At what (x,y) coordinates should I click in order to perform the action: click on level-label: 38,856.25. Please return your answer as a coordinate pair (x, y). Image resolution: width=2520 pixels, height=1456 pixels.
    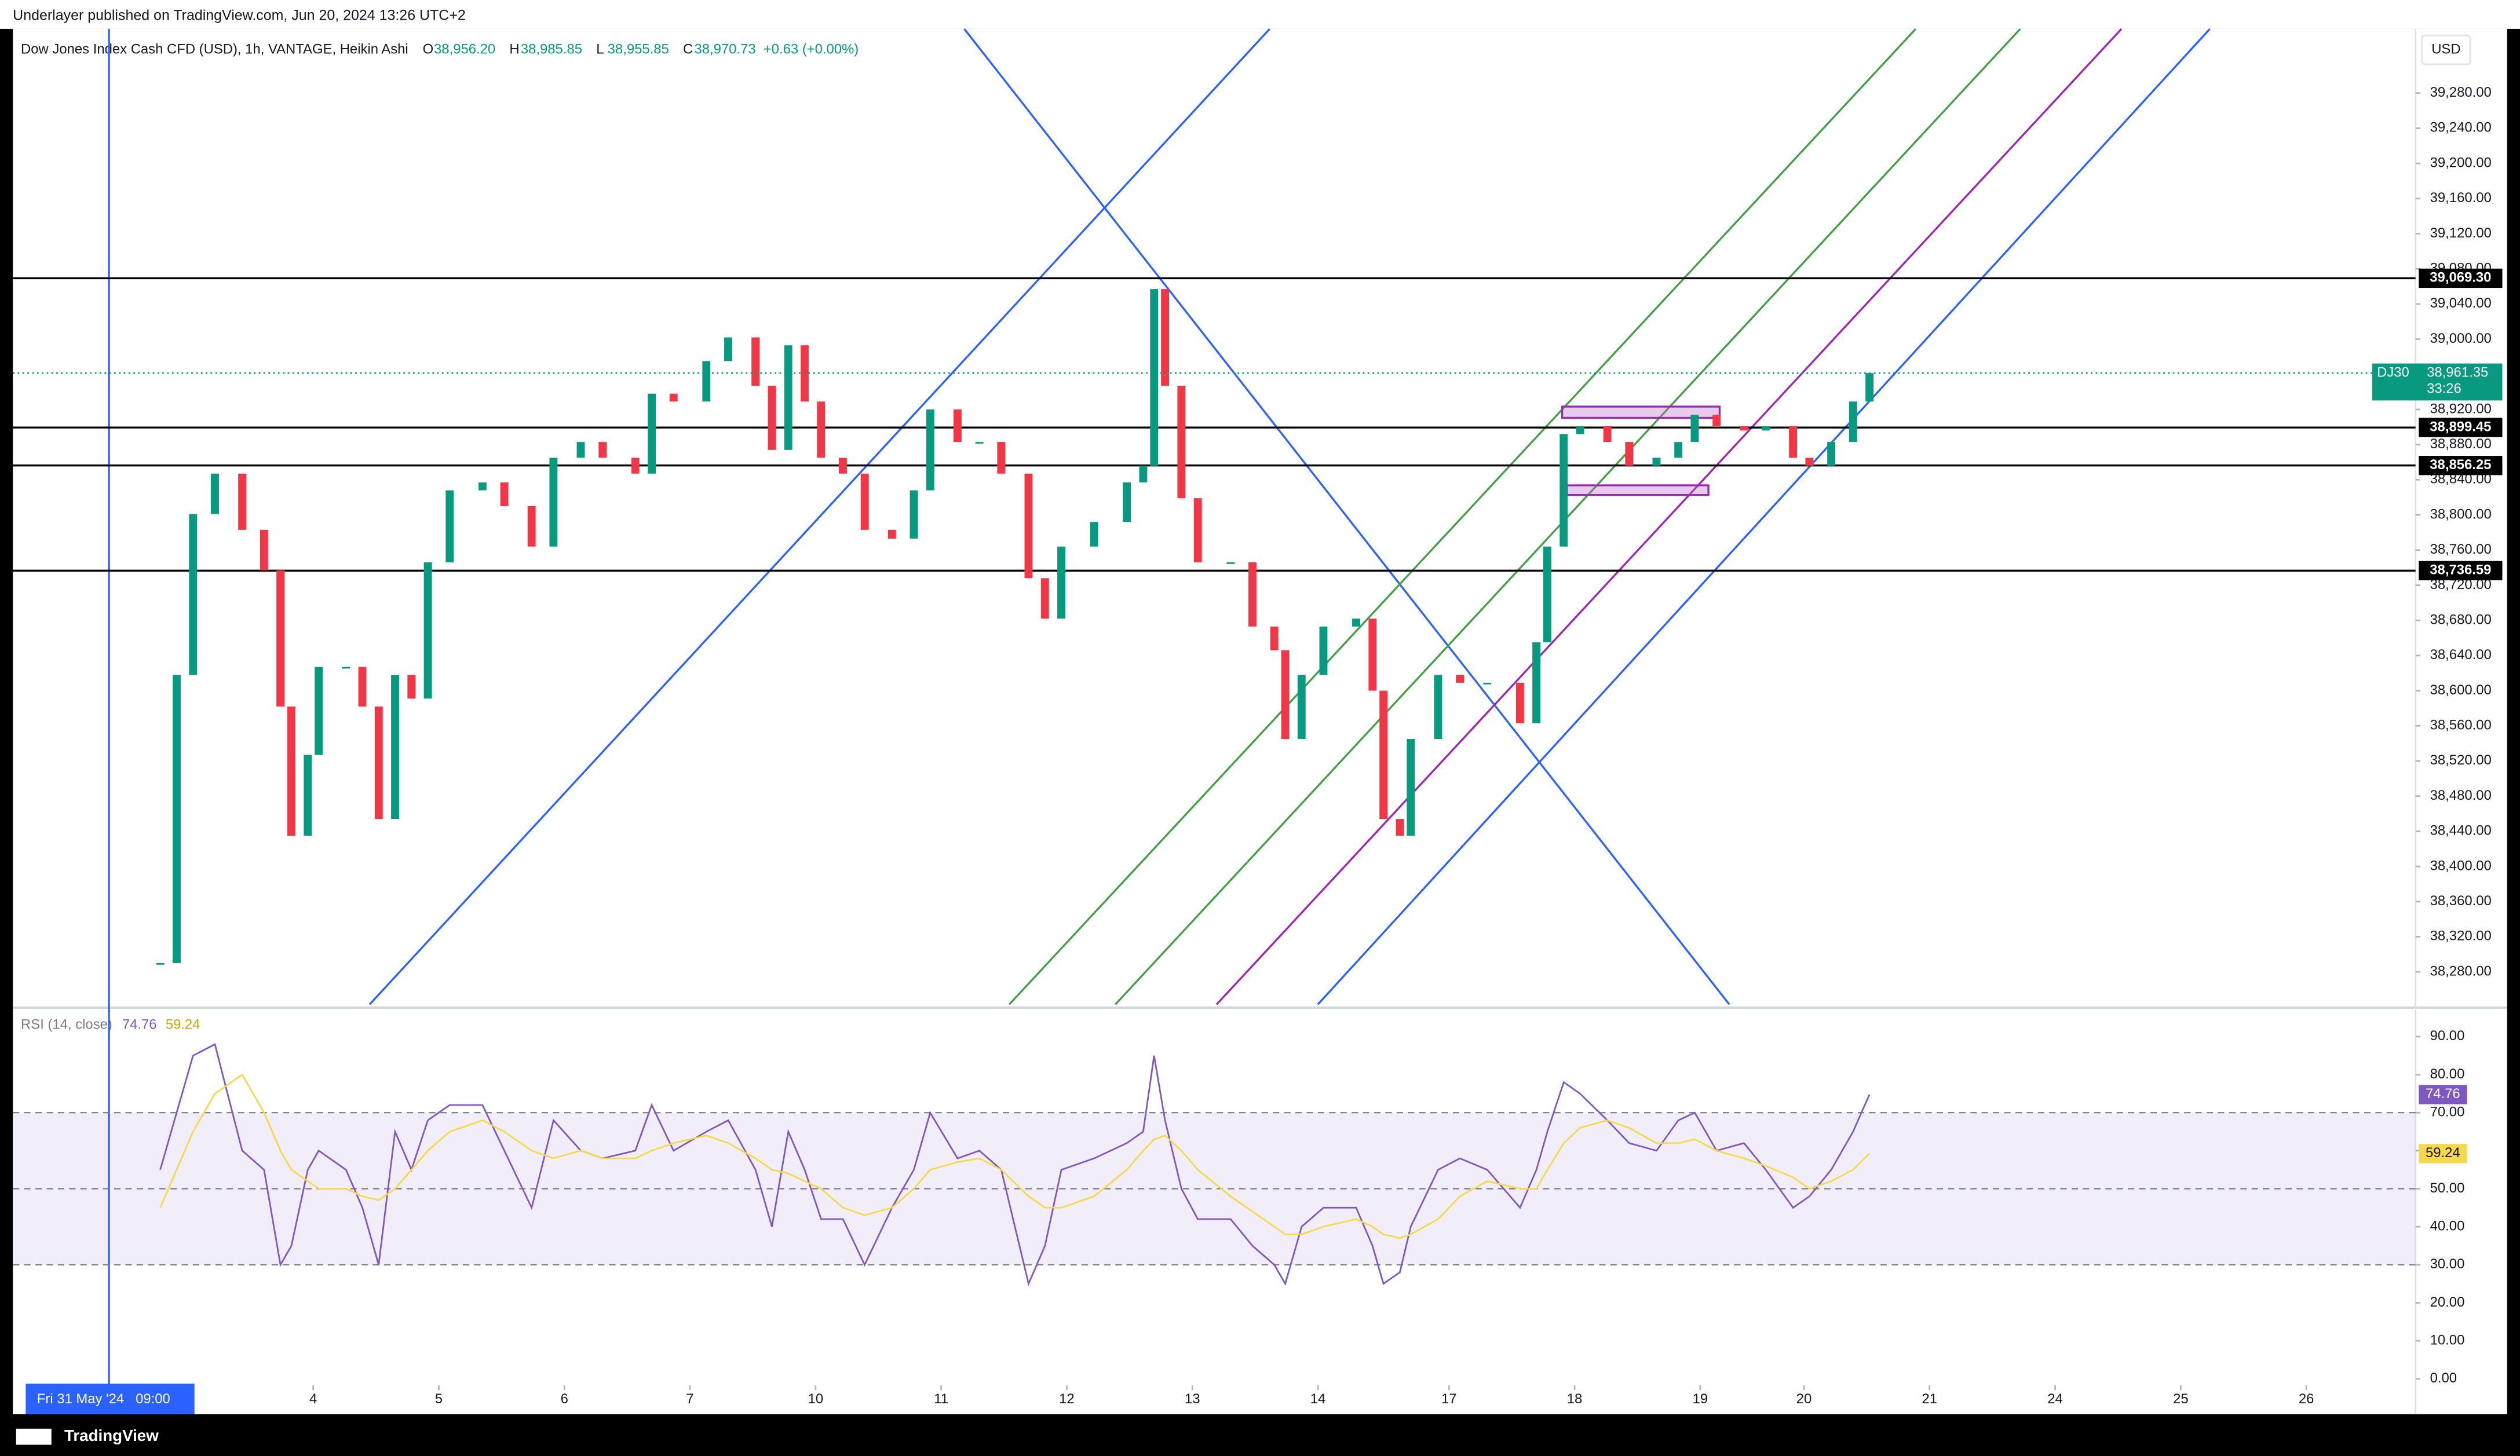
    Looking at the image, I should click on (2461, 465).